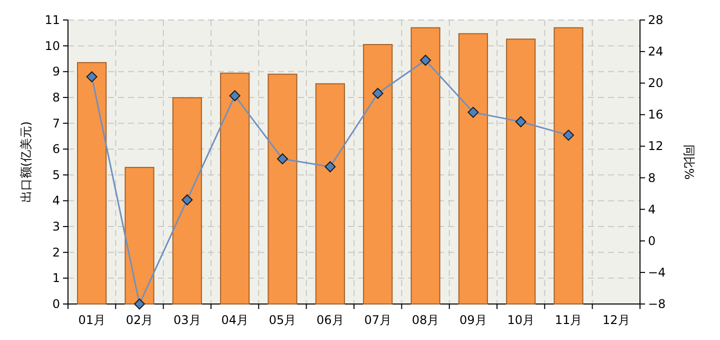 The height and width of the screenshot is (340, 720). Describe the element at coordinates (187, 320) in the screenshot. I see `x-tick-label: 03月` at that location.